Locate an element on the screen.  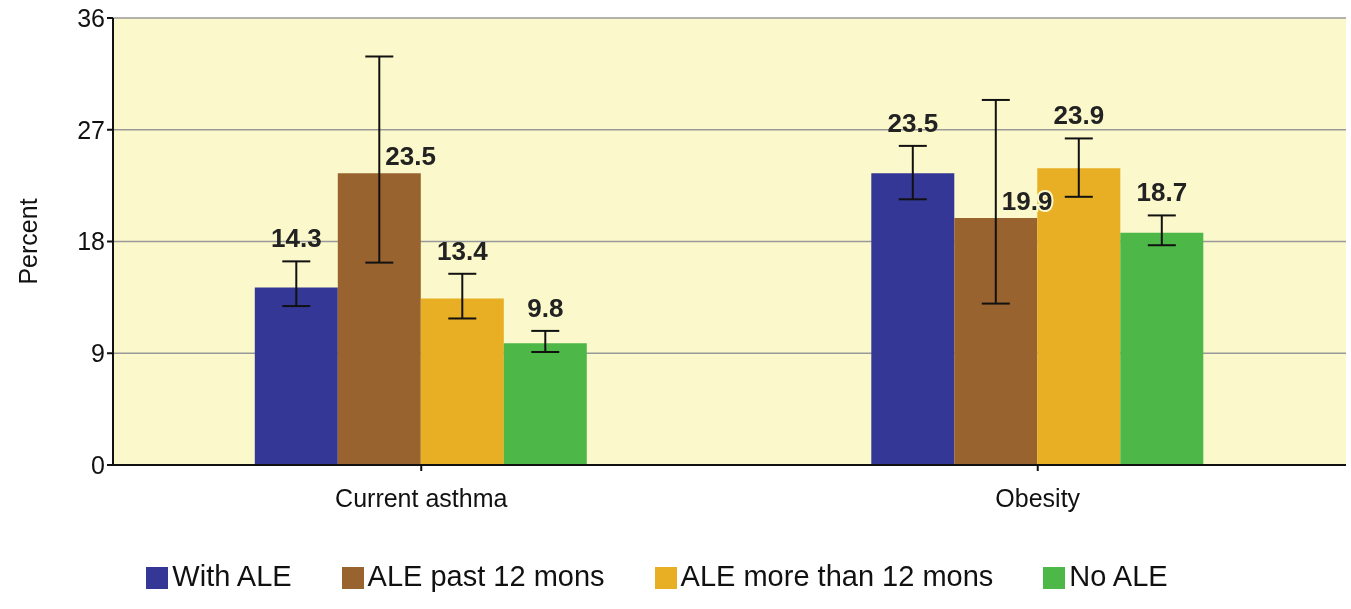
y-tick-label: 9 is located at coordinates (98, 353).